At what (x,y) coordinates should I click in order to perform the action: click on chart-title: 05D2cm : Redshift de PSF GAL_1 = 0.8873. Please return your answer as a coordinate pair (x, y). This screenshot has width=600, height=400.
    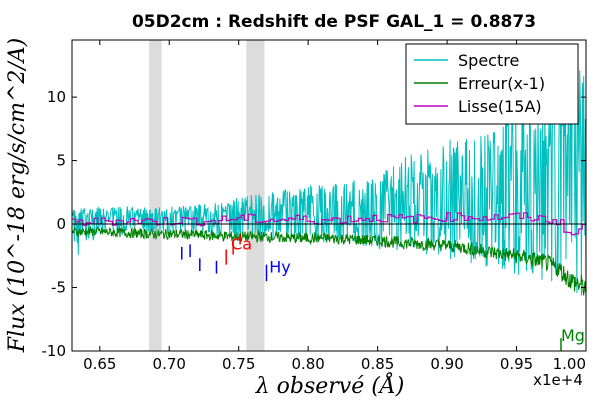
    Looking at the image, I should click on (334, 22).